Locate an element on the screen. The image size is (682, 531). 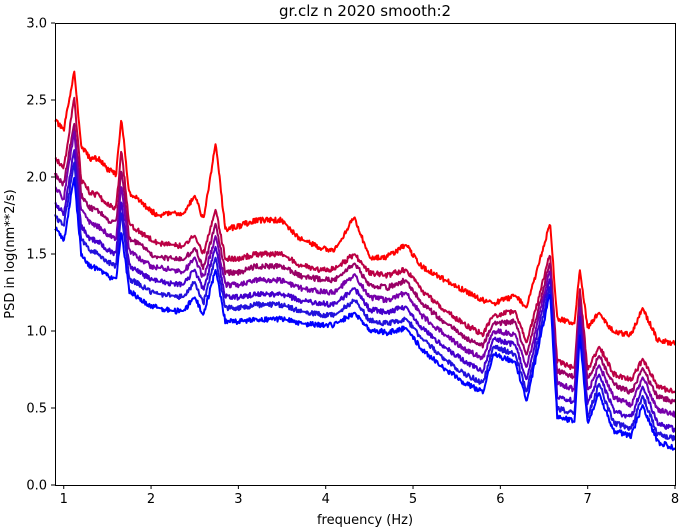
y-axis-label: PSD in log(nm**2/s) is located at coordinates (10, 254).